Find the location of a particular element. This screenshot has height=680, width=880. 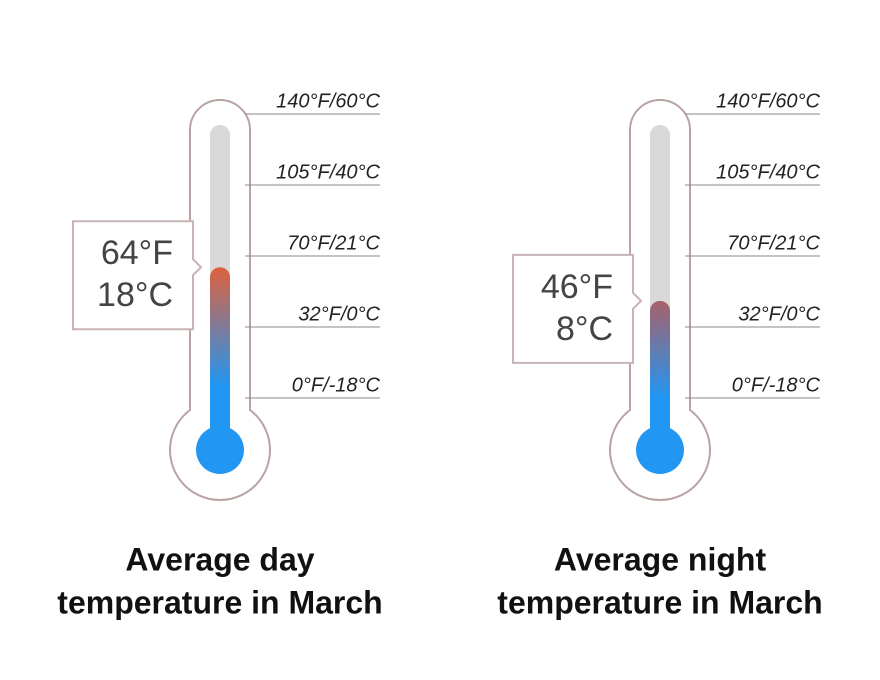

reading-label: 46°F is located at coordinates (577, 287).